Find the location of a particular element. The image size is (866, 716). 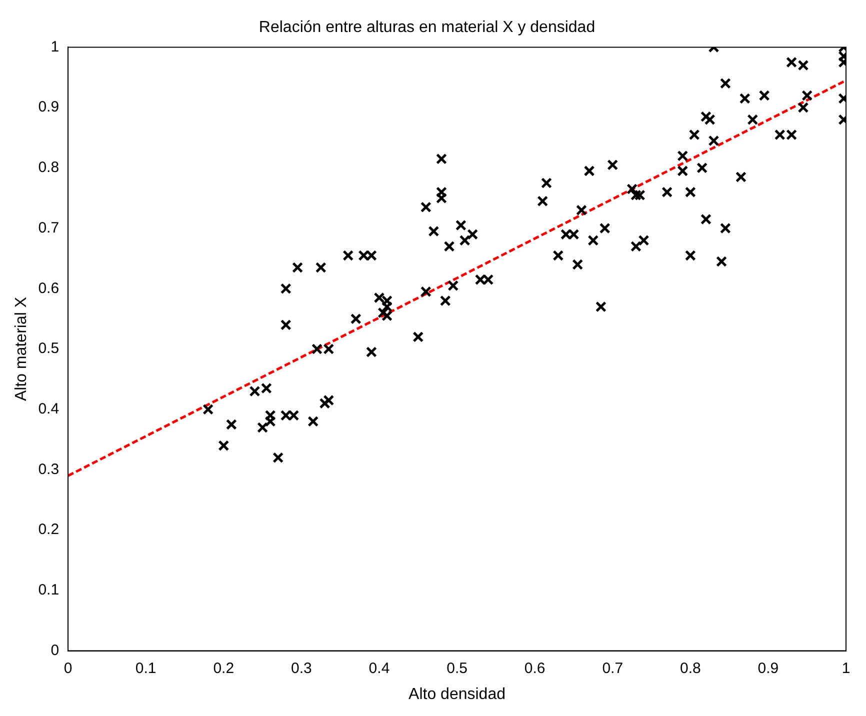

x-axis-title: Alto densidad is located at coordinates (457, 694).